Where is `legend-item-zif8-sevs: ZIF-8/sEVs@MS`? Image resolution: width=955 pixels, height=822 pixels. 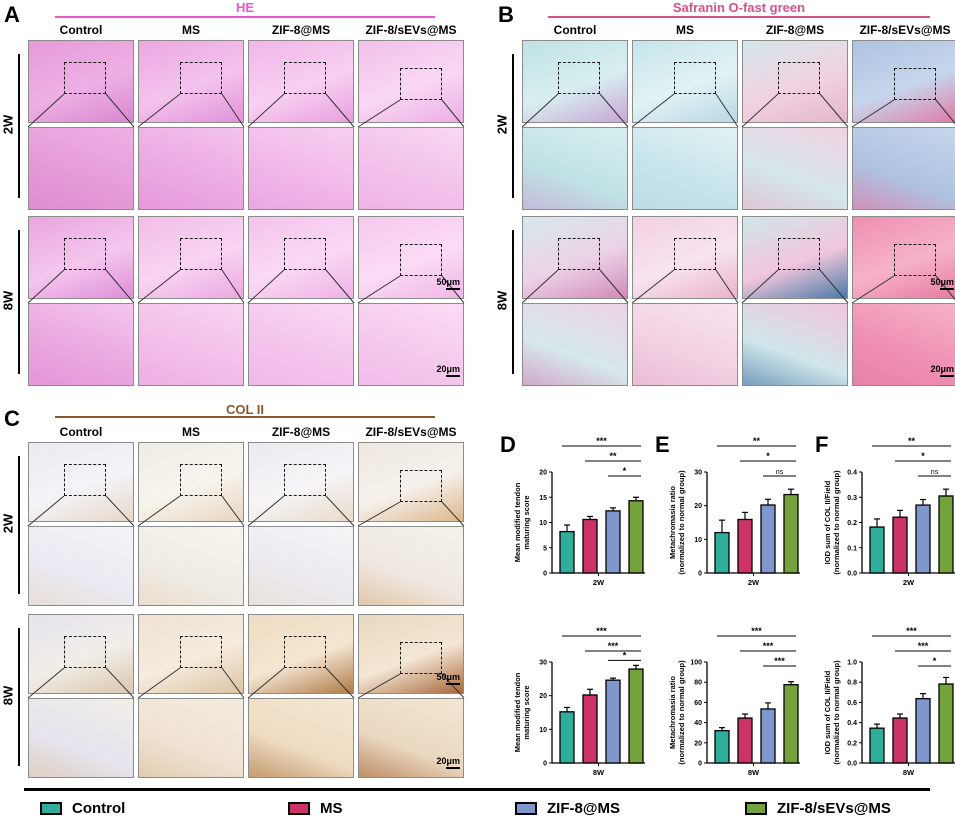
legend-item-zif8-sevs: ZIF-8/sEVs@MS is located at coordinates (818, 808).